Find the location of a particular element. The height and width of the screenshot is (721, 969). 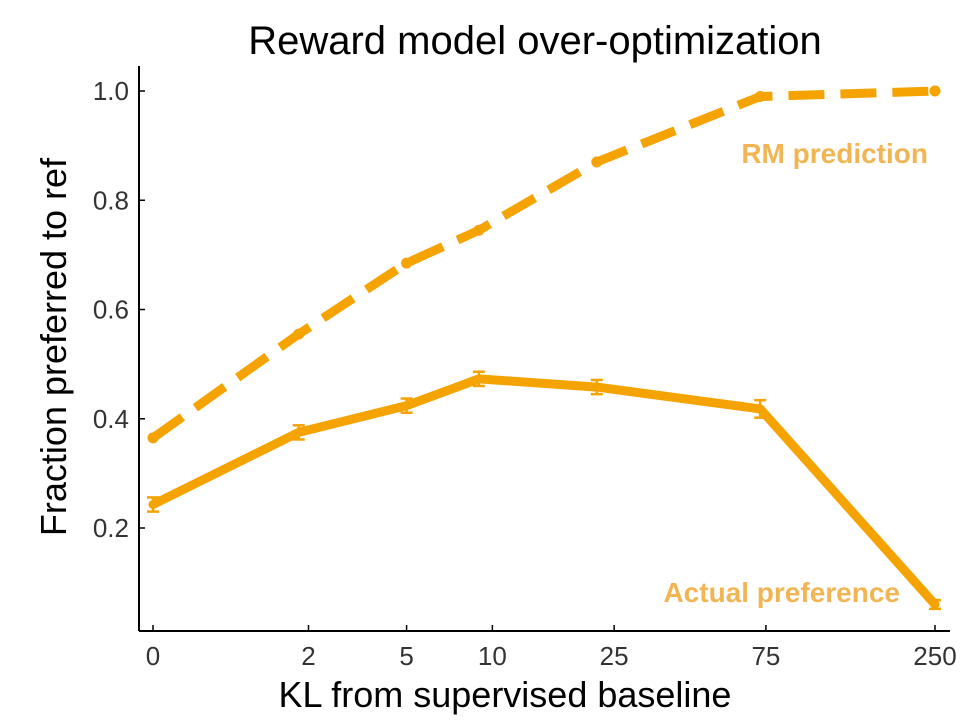

y-ticks: 0.2 0.4 0.6 0.8 1.0 is located at coordinates (119, 309).